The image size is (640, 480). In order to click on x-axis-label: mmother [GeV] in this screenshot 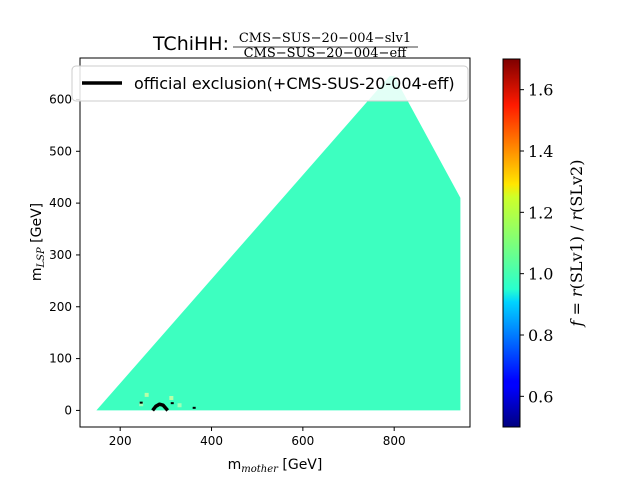, I will do `click(275, 466)`.